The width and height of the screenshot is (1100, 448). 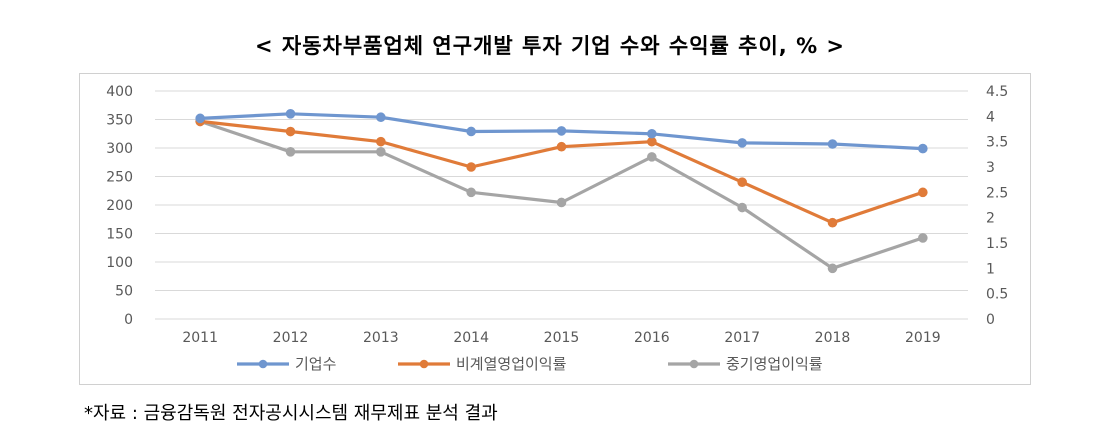 What do you see at coordinates (119, 92) in the screenshot?
I see `y-left-tick-label: 400` at bounding box center [119, 92].